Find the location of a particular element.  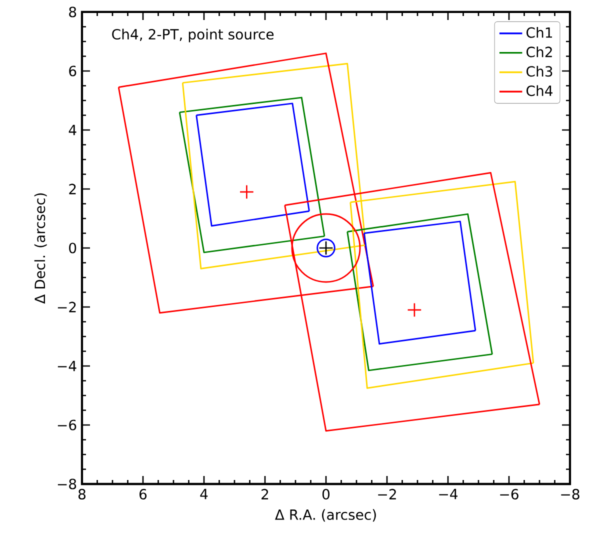

x-tick-label: −6 is located at coordinates (509, 494).